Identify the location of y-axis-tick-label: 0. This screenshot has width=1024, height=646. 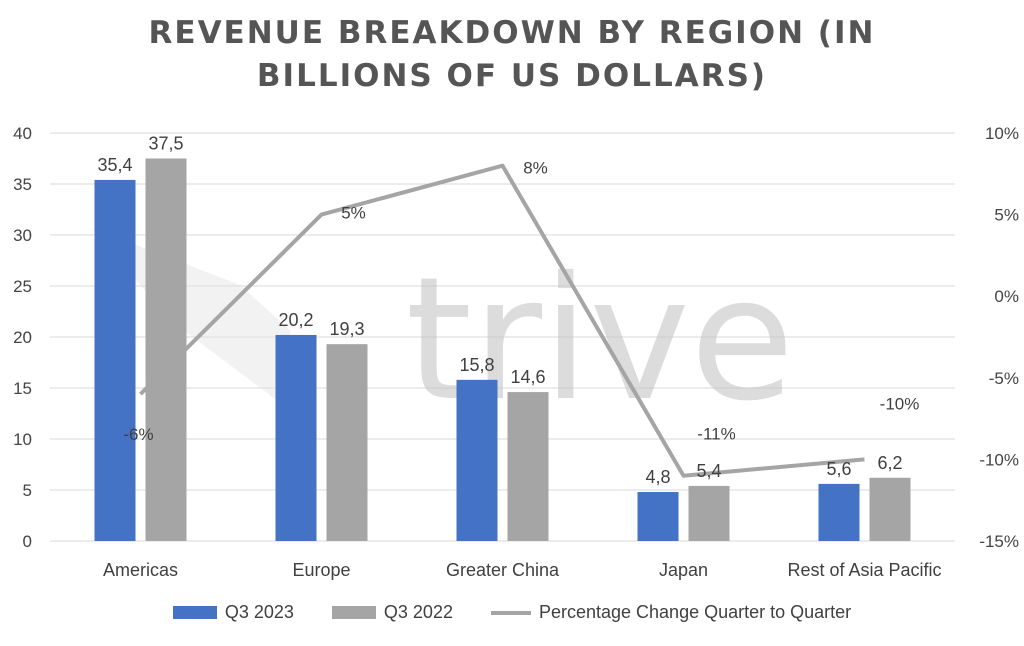
(27, 541).